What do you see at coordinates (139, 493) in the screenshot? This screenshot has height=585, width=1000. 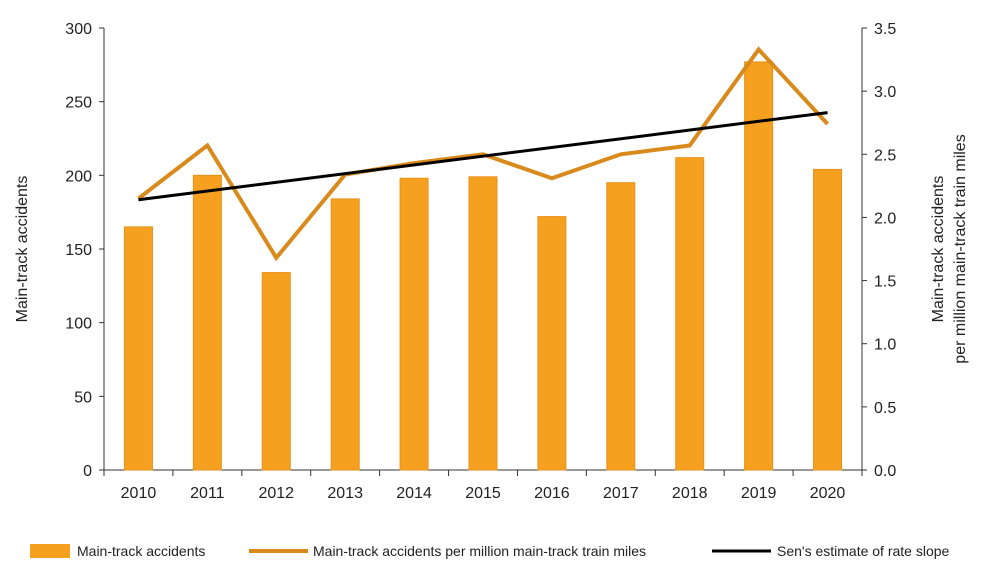 I see `x-tick-label: 2010` at bounding box center [139, 493].